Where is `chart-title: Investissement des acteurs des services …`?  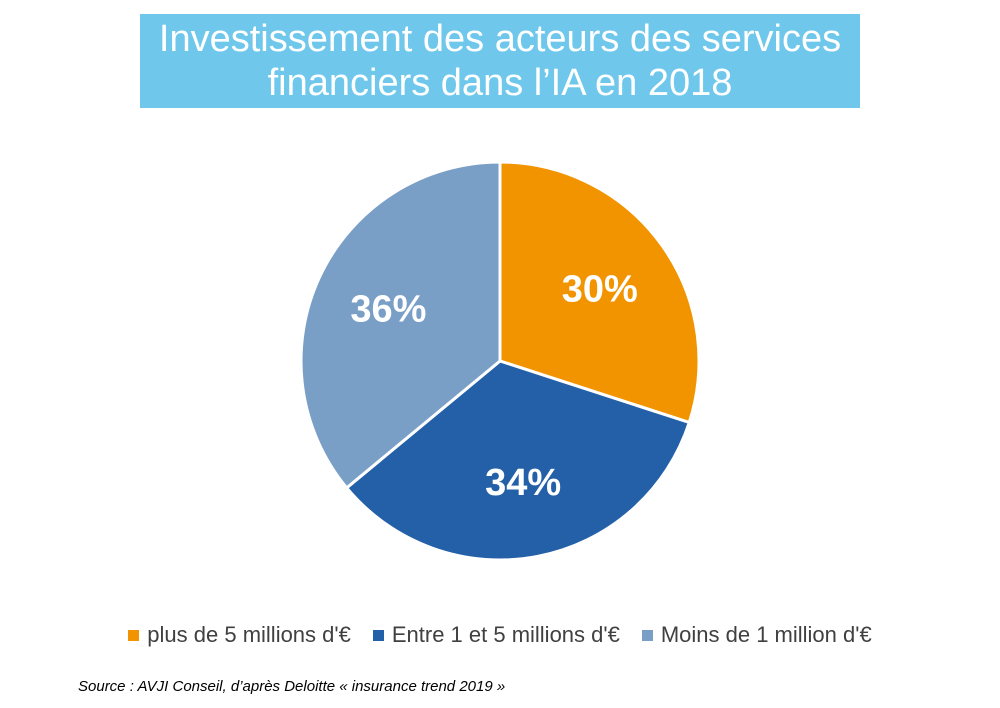 chart-title: Investissement des acteurs des services … is located at coordinates (500, 61).